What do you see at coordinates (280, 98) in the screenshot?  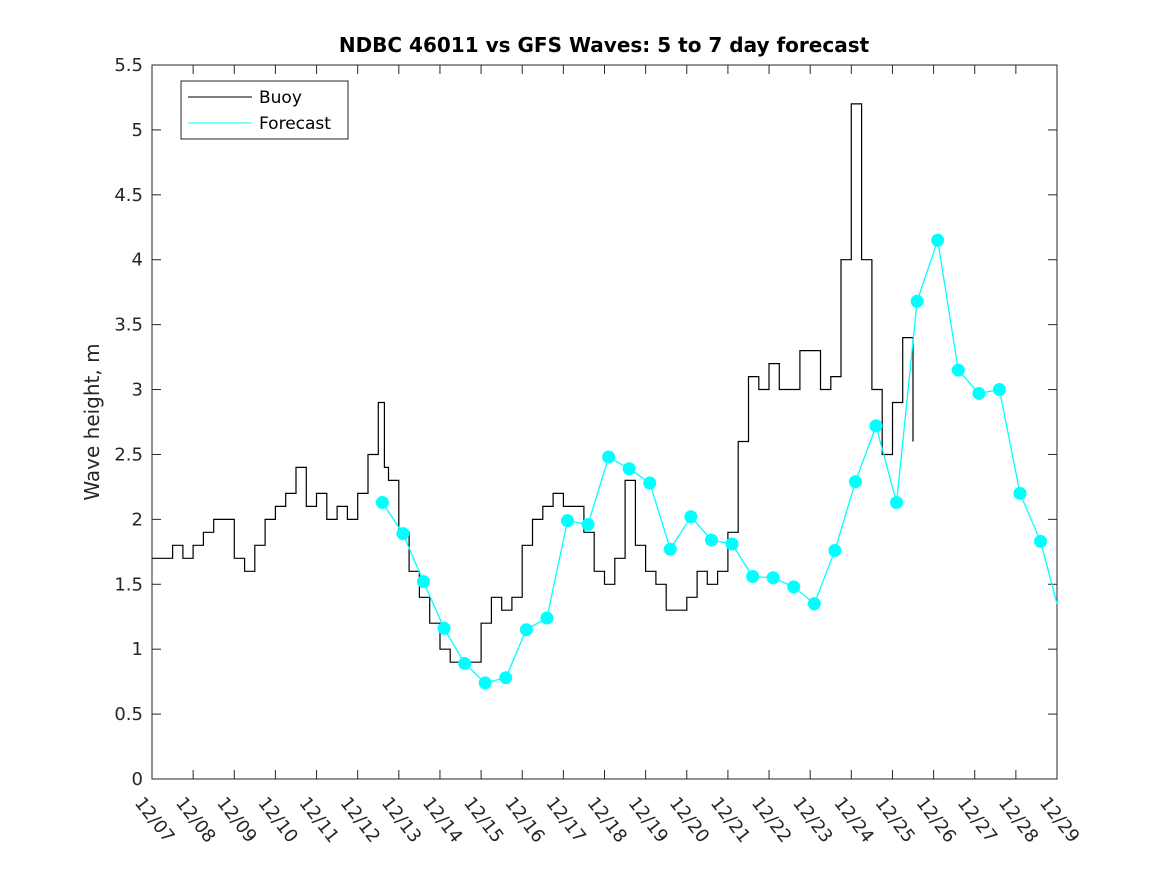 I see `legend-buoy-label: Buoy` at bounding box center [280, 98].